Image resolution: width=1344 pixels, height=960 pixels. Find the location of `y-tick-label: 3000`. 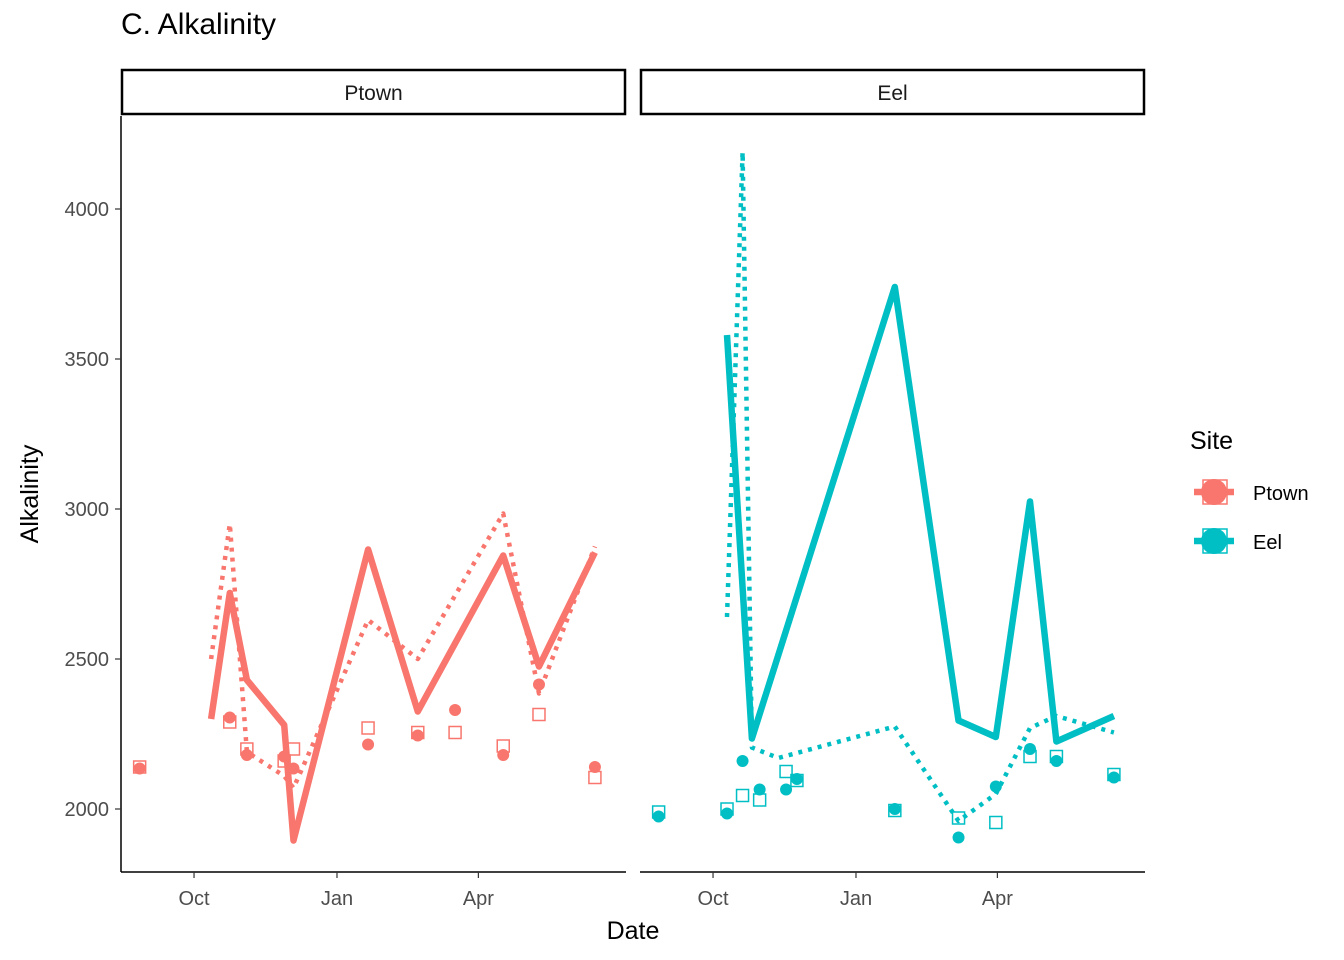

y-tick-label: 3000 is located at coordinates (87, 510).